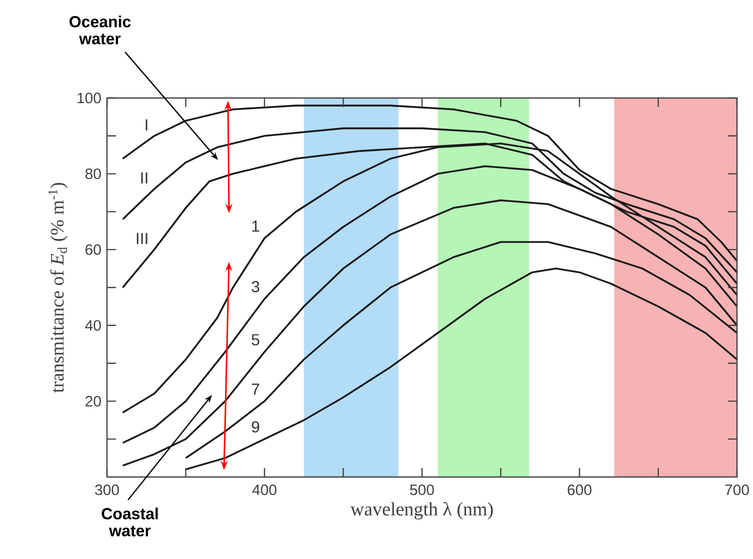  I want to click on series-label: 1, so click(256, 226).